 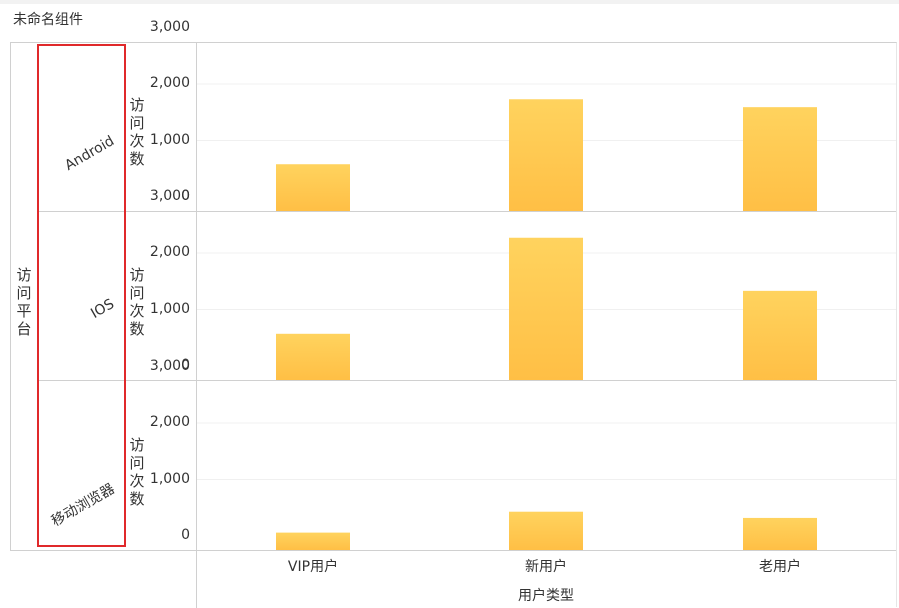 What do you see at coordinates (48, 20) in the screenshot?
I see `widget-title: 未命名组件` at bounding box center [48, 20].